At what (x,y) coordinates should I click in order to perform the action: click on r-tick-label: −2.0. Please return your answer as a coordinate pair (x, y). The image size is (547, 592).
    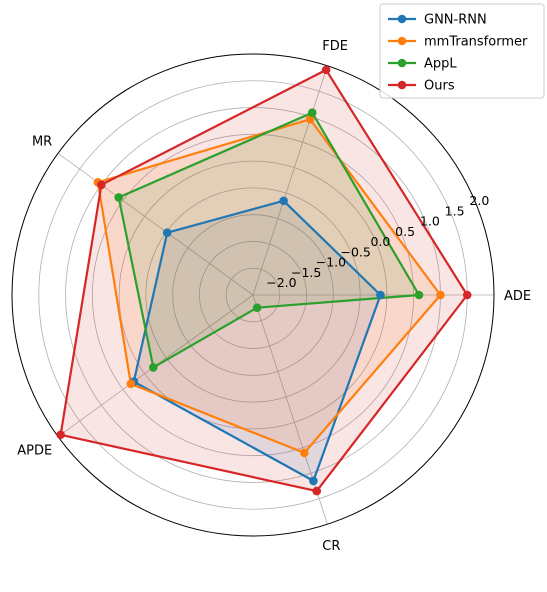
    Looking at the image, I should click on (281, 282).